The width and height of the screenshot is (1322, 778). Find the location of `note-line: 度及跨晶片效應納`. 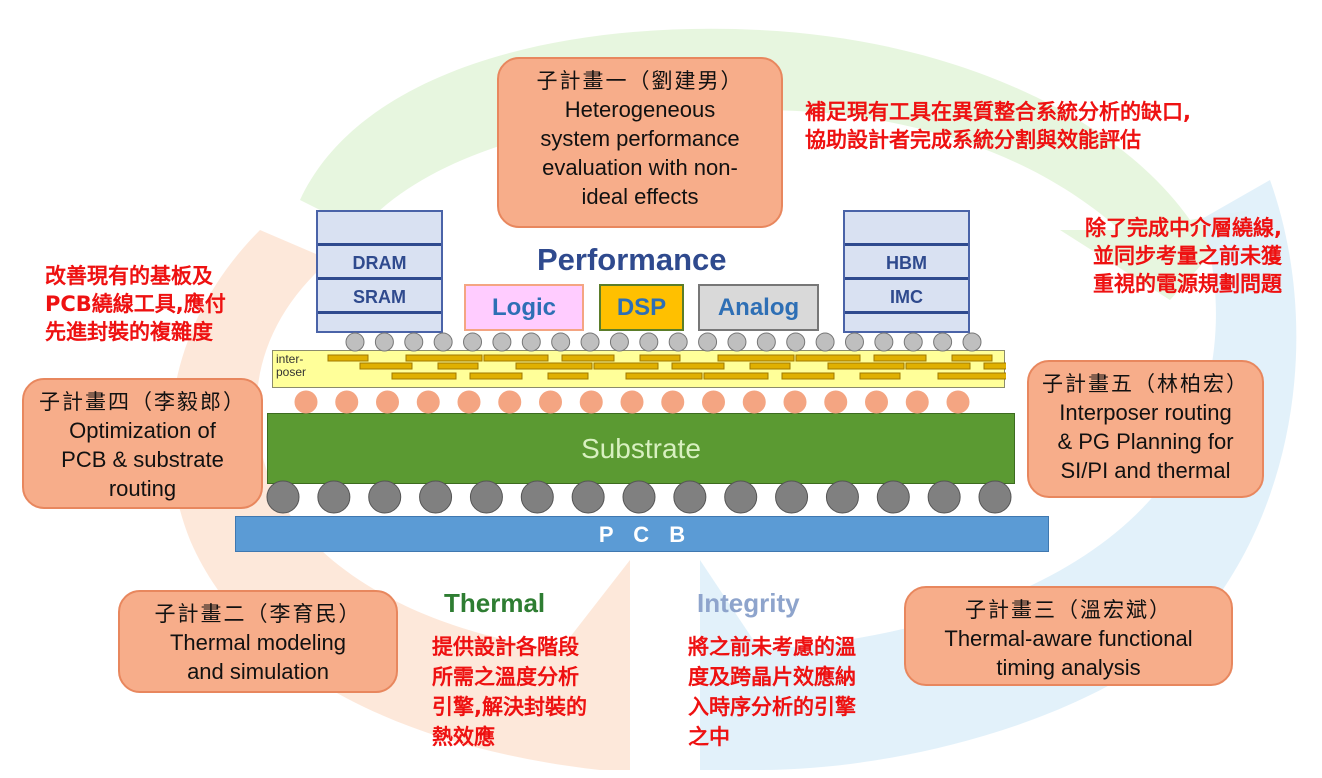

note-line: 度及跨晶片效應納 is located at coordinates (772, 677).